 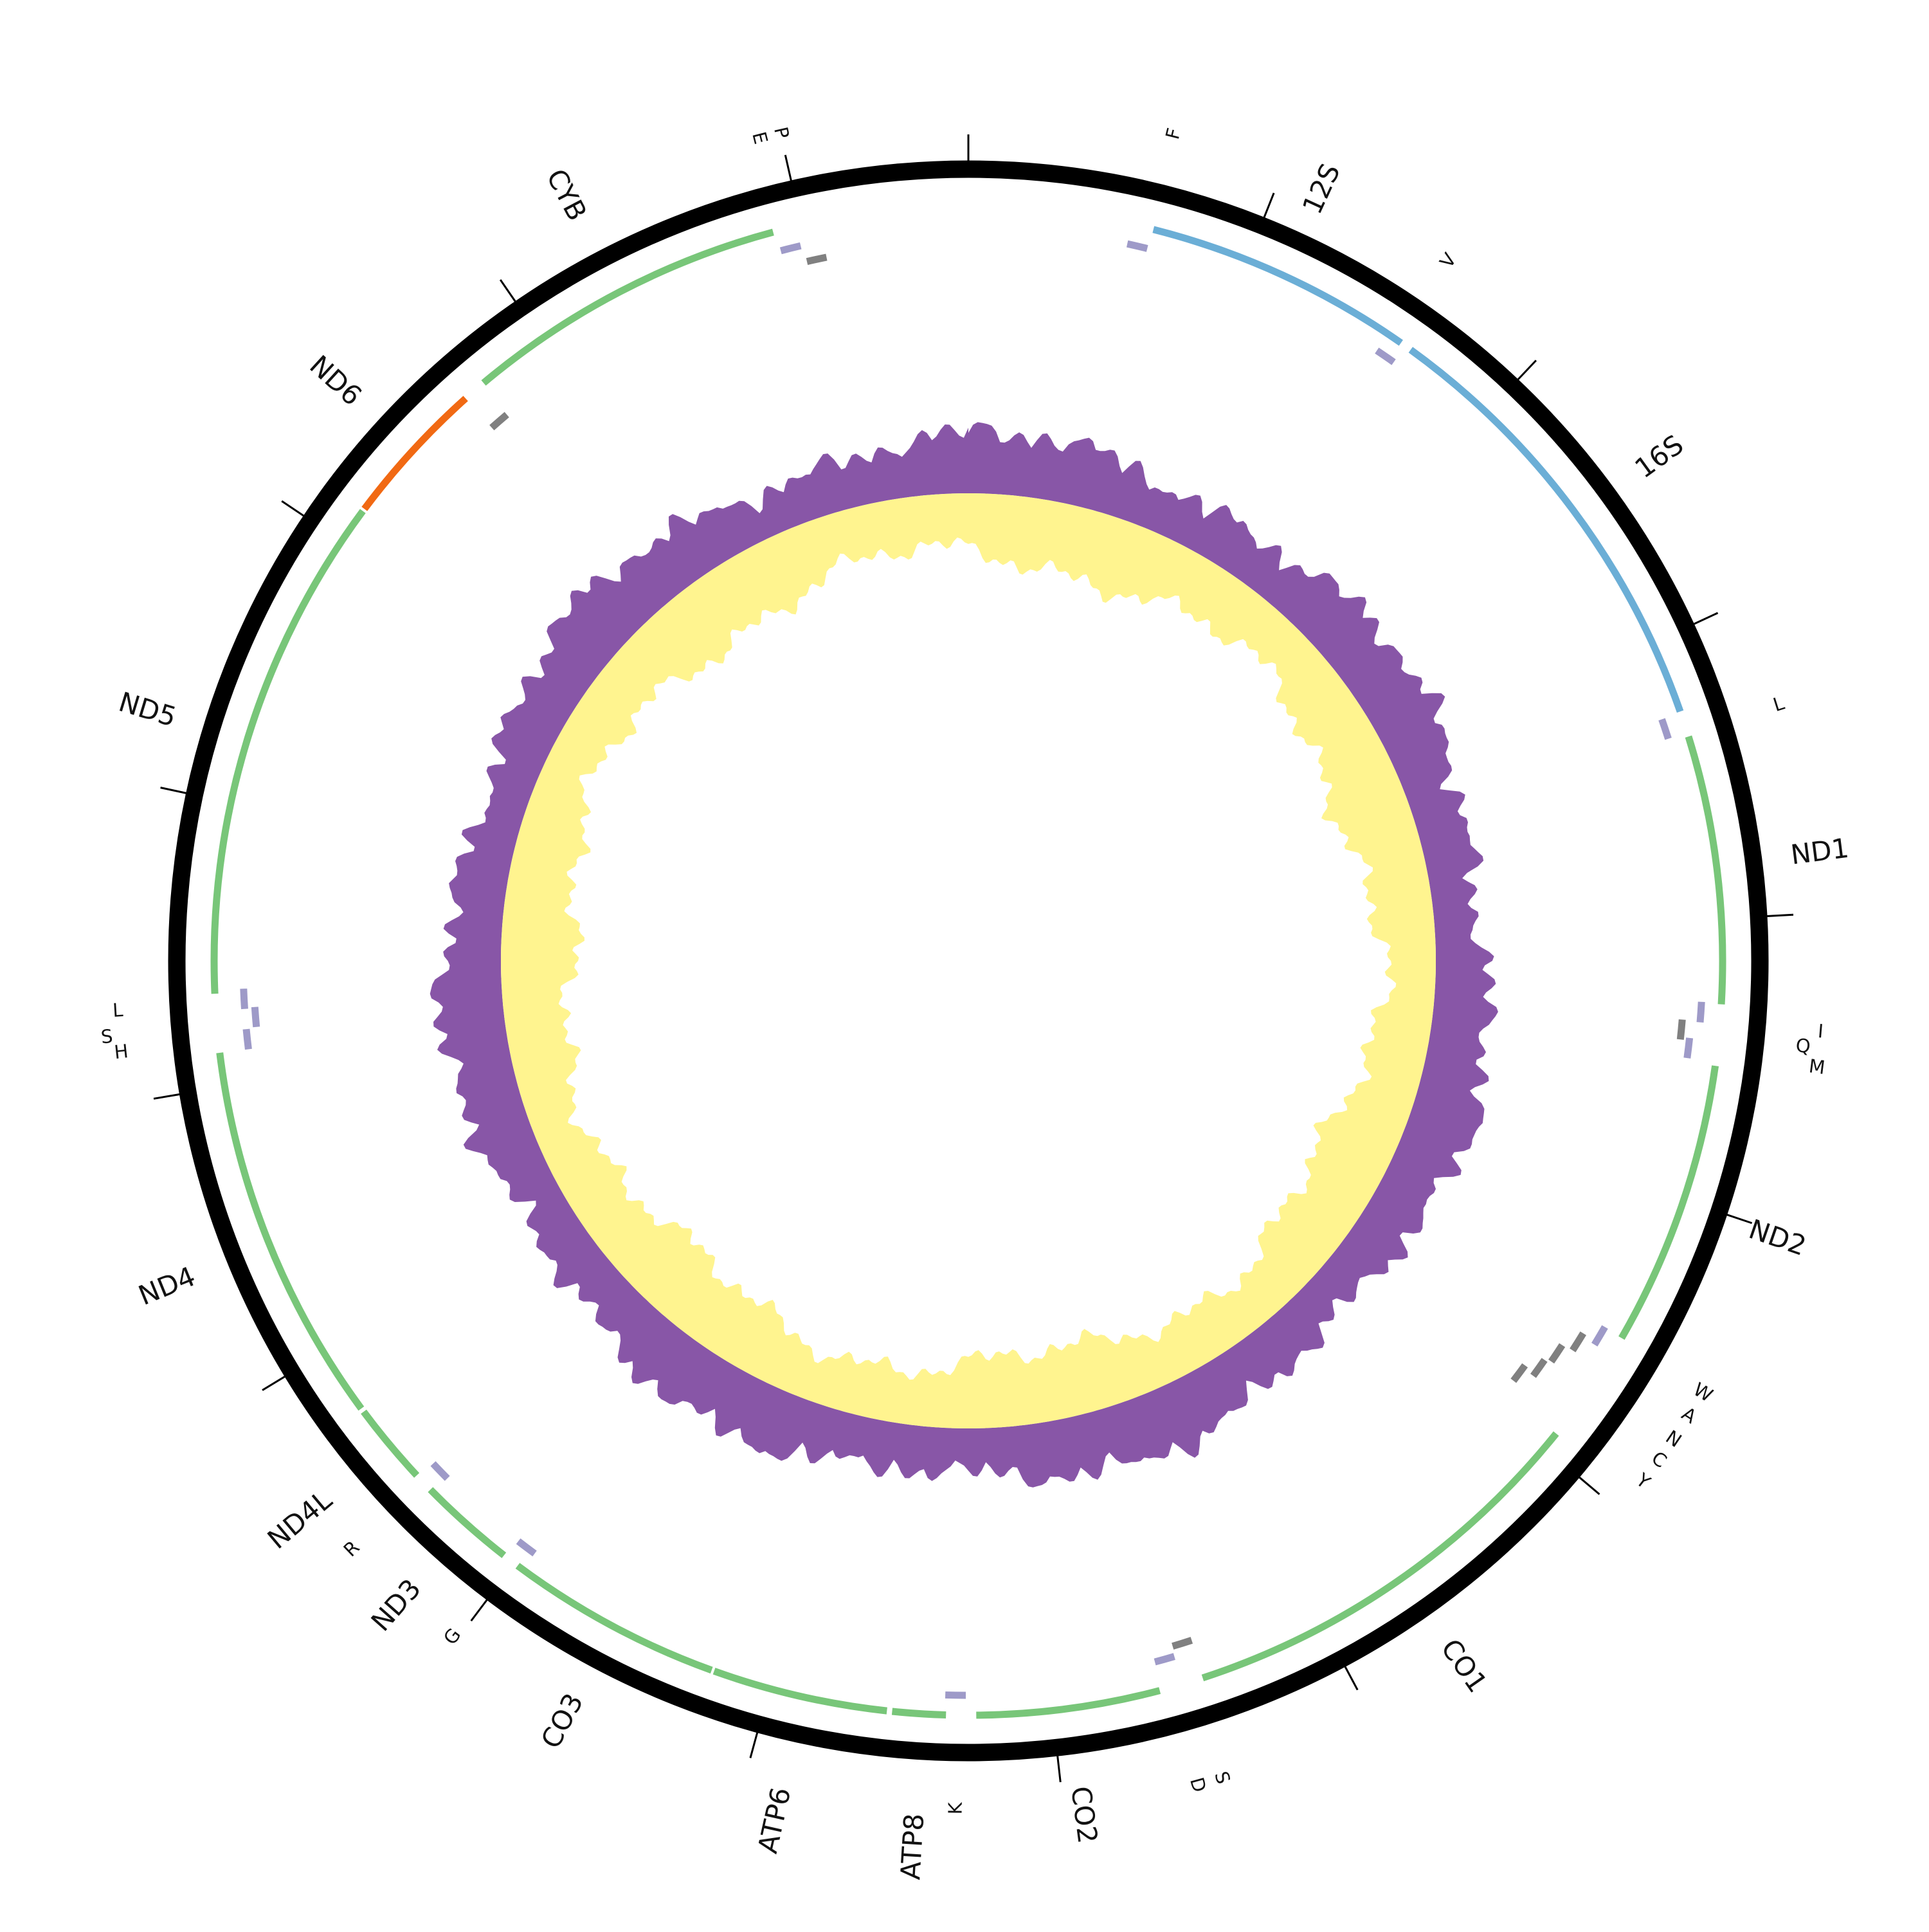 I want to click on feature-label: A, so click(x=1690, y=1415).